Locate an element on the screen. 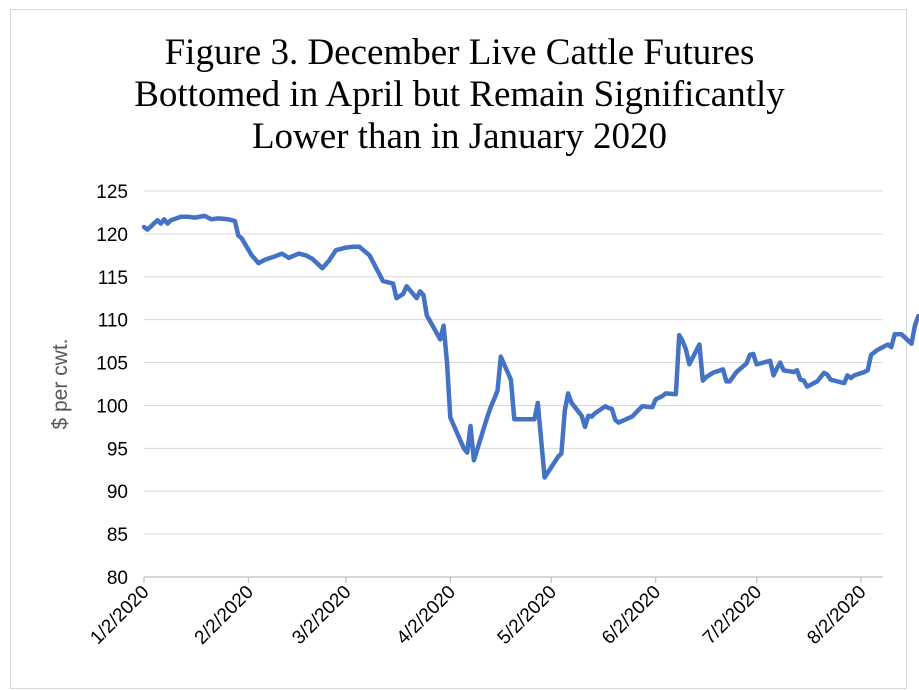 The width and height of the screenshot is (919, 690). y-tick-label: 90 is located at coordinates (117, 492).